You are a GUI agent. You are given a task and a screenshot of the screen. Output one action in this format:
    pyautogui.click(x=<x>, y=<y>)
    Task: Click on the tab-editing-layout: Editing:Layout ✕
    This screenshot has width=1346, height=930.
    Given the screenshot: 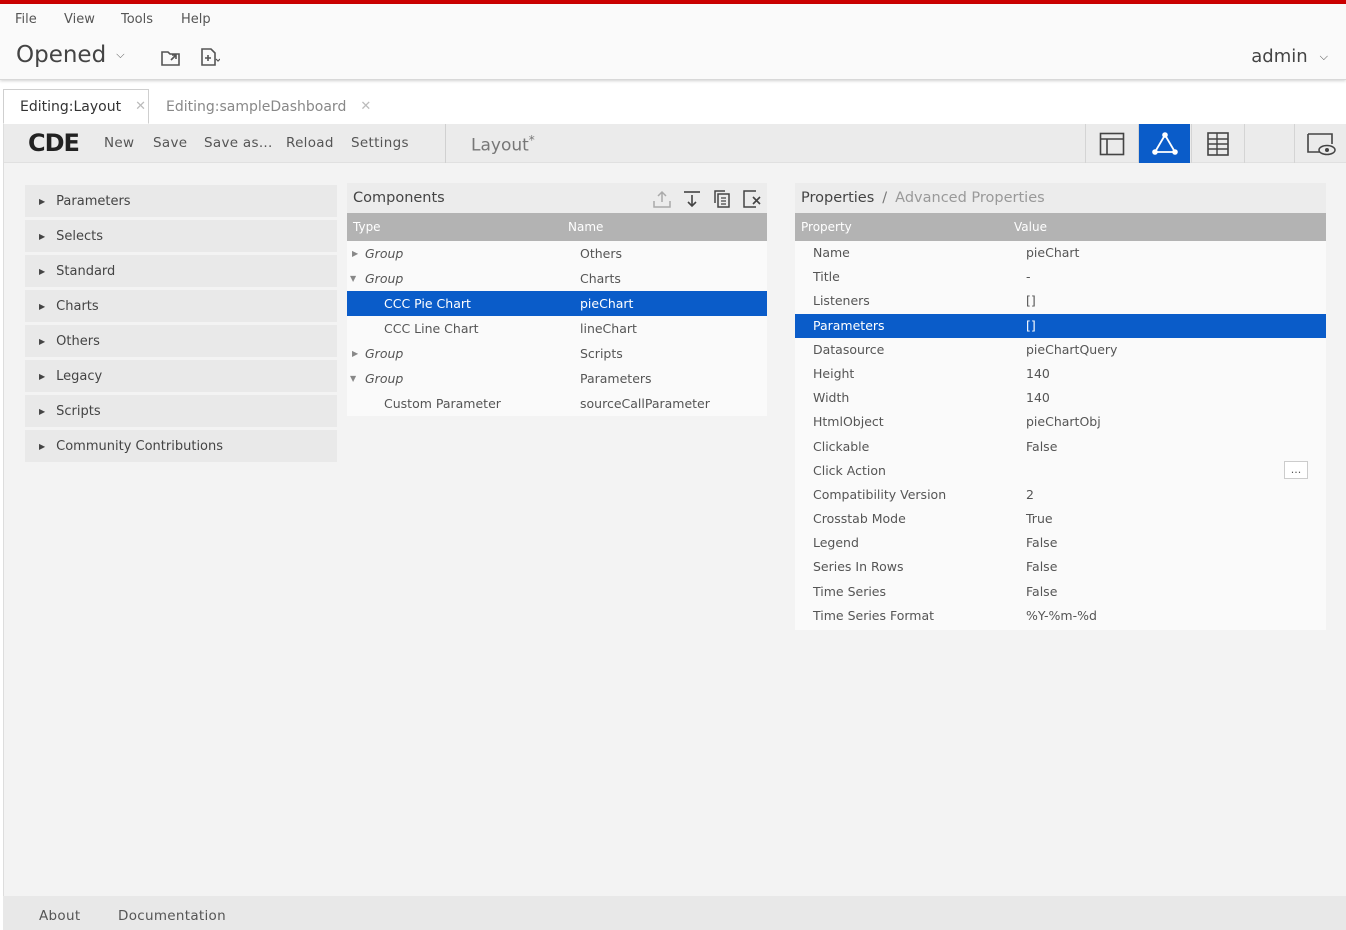 What is the action you would take?
    pyautogui.click(x=76, y=106)
    